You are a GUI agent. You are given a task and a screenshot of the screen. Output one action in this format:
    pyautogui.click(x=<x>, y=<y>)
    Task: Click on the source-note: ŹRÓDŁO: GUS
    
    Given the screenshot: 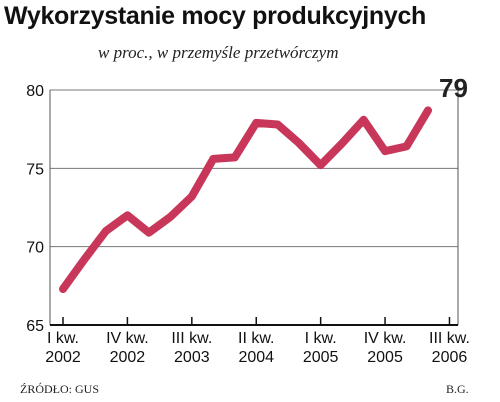 What is the action you would take?
    pyautogui.click(x=60, y=389)
    